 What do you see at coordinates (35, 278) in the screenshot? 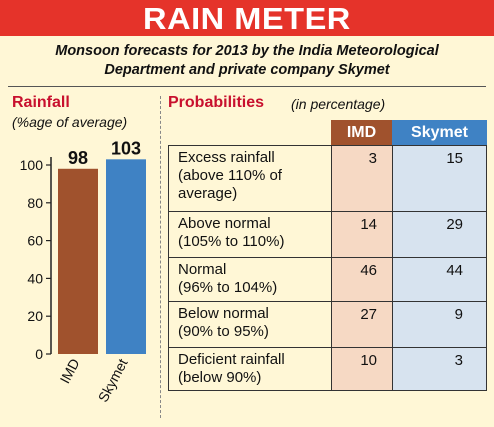
I see `y-tick-label: 40` at bounding box center [35, 278].